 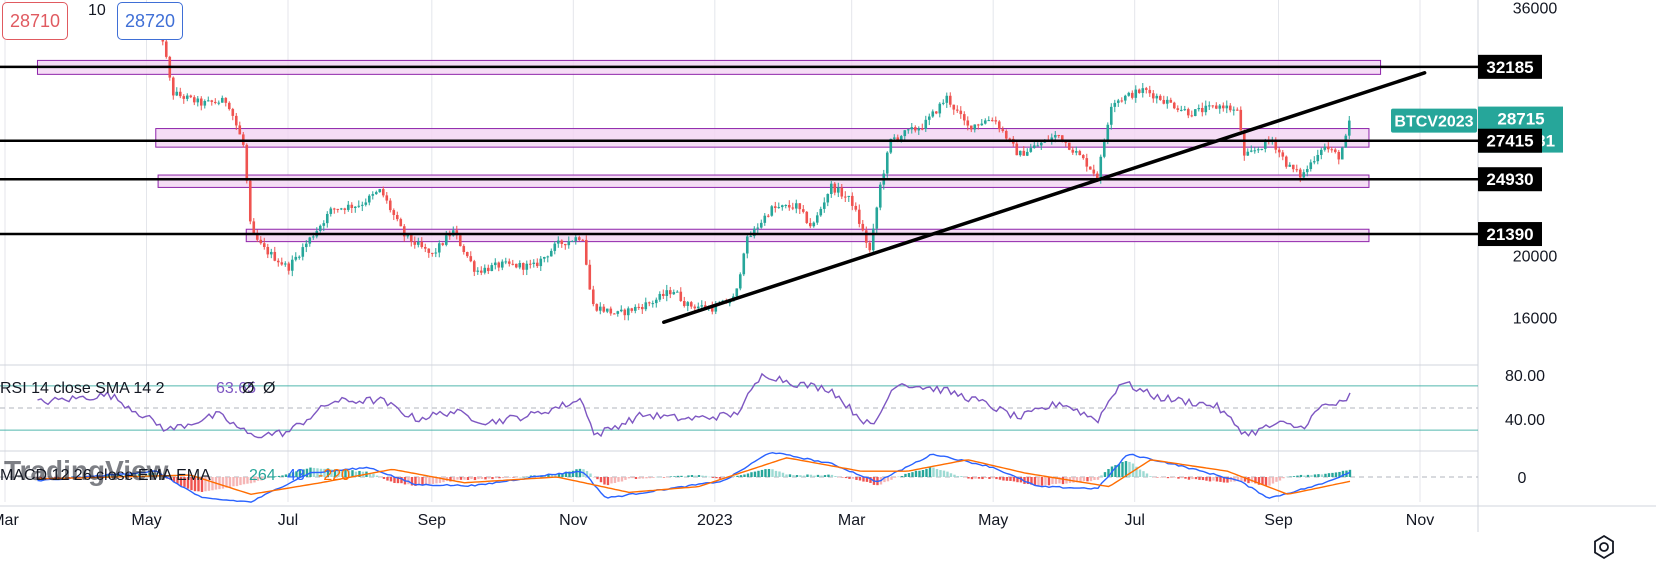 What do you see at coordinates (1433, 122) in the screenshot?
I see `symbol-label: BTCV2023` at bounding box center [1433, 122].